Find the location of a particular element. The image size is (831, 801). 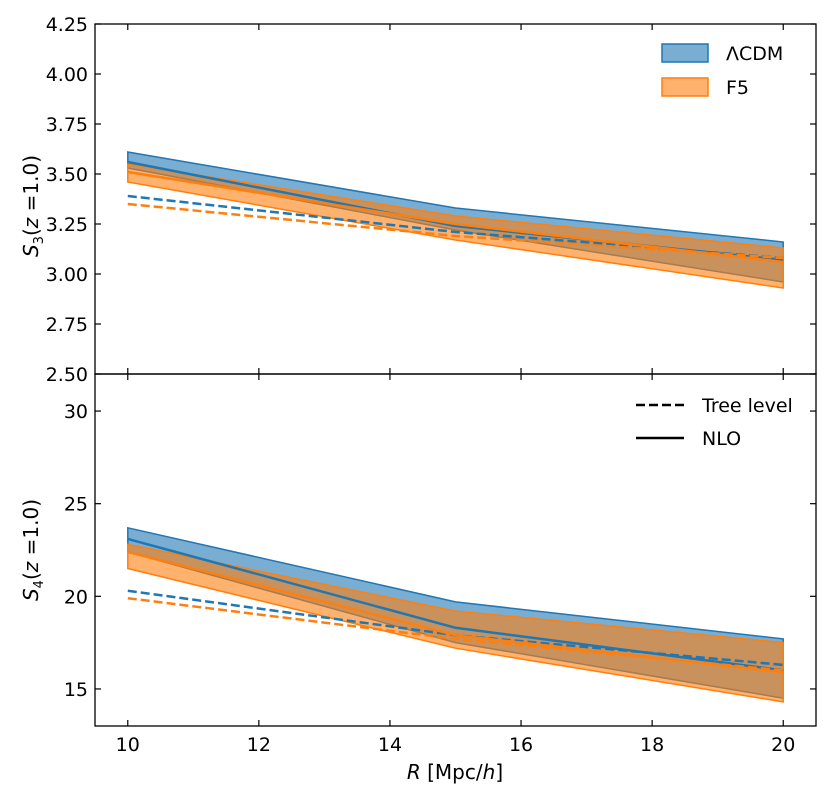

x-tick-label: 14 is located at coordinates (390, 745).